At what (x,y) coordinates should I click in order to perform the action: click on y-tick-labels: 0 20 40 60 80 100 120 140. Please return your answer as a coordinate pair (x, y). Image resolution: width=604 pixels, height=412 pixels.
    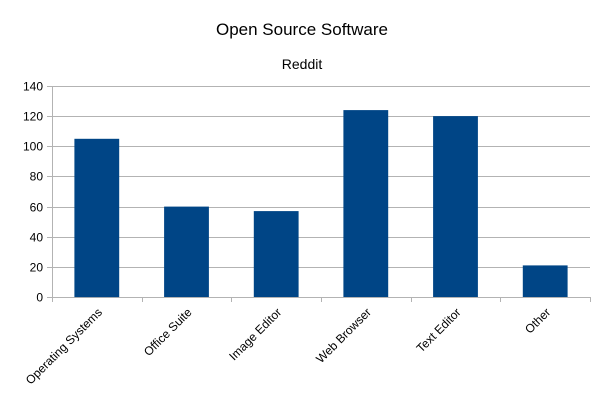
    Looking at the image, I should click on (33, 192).